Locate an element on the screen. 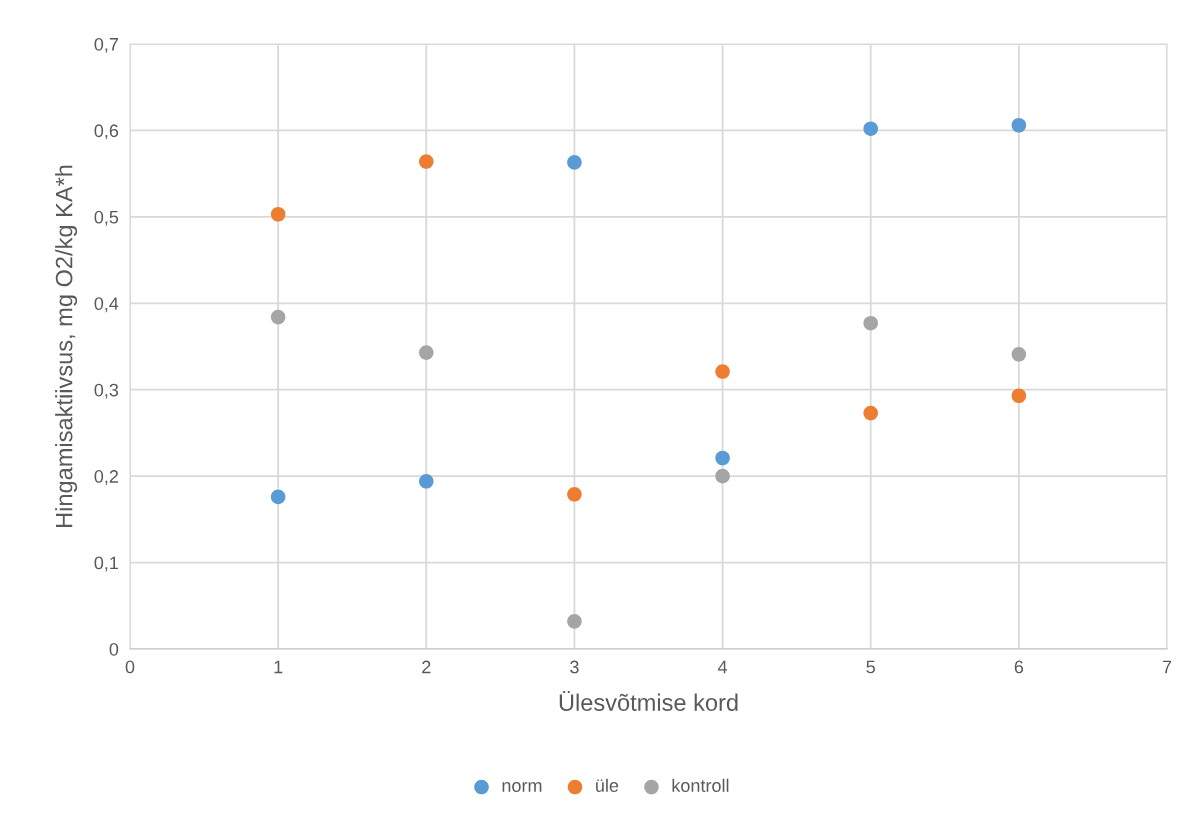 The height and width of the screenshot is (820, 1193). x-tick-label: 6 is located at coordinates (1019, 667).